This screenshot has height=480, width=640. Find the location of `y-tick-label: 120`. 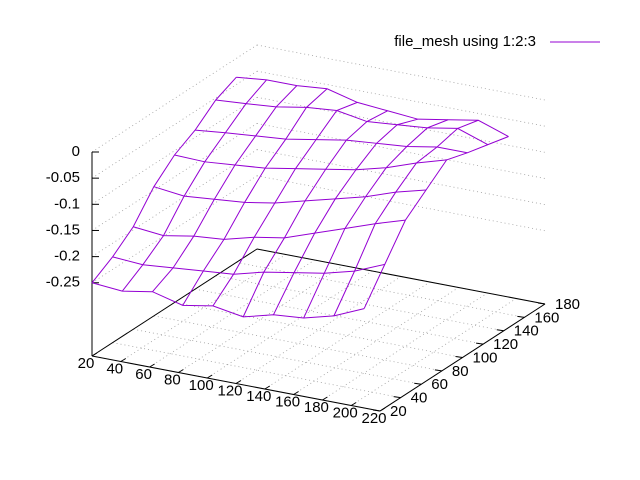

y-tick-label: 120 is located at coordinates (505, 344).